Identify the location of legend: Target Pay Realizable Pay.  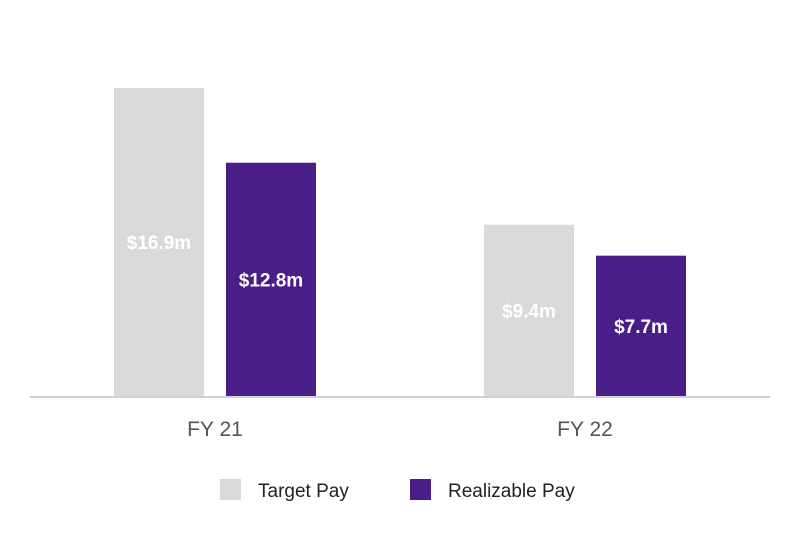
(397, 490).